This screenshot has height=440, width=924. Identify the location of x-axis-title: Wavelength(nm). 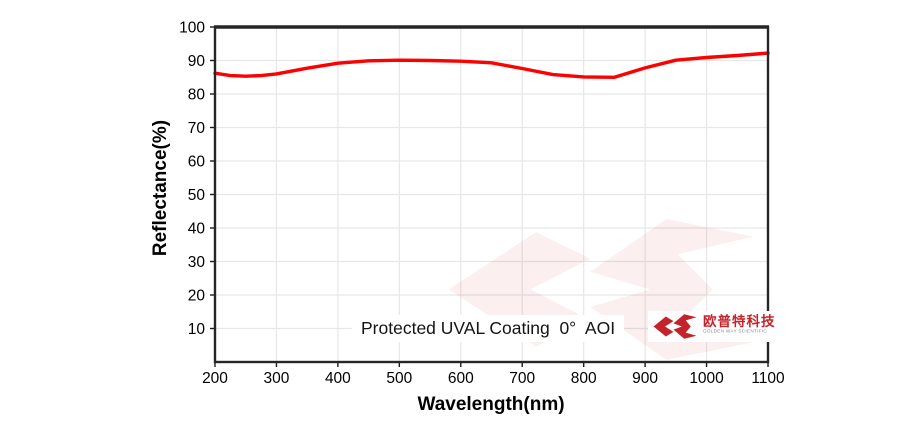
(491, 404).